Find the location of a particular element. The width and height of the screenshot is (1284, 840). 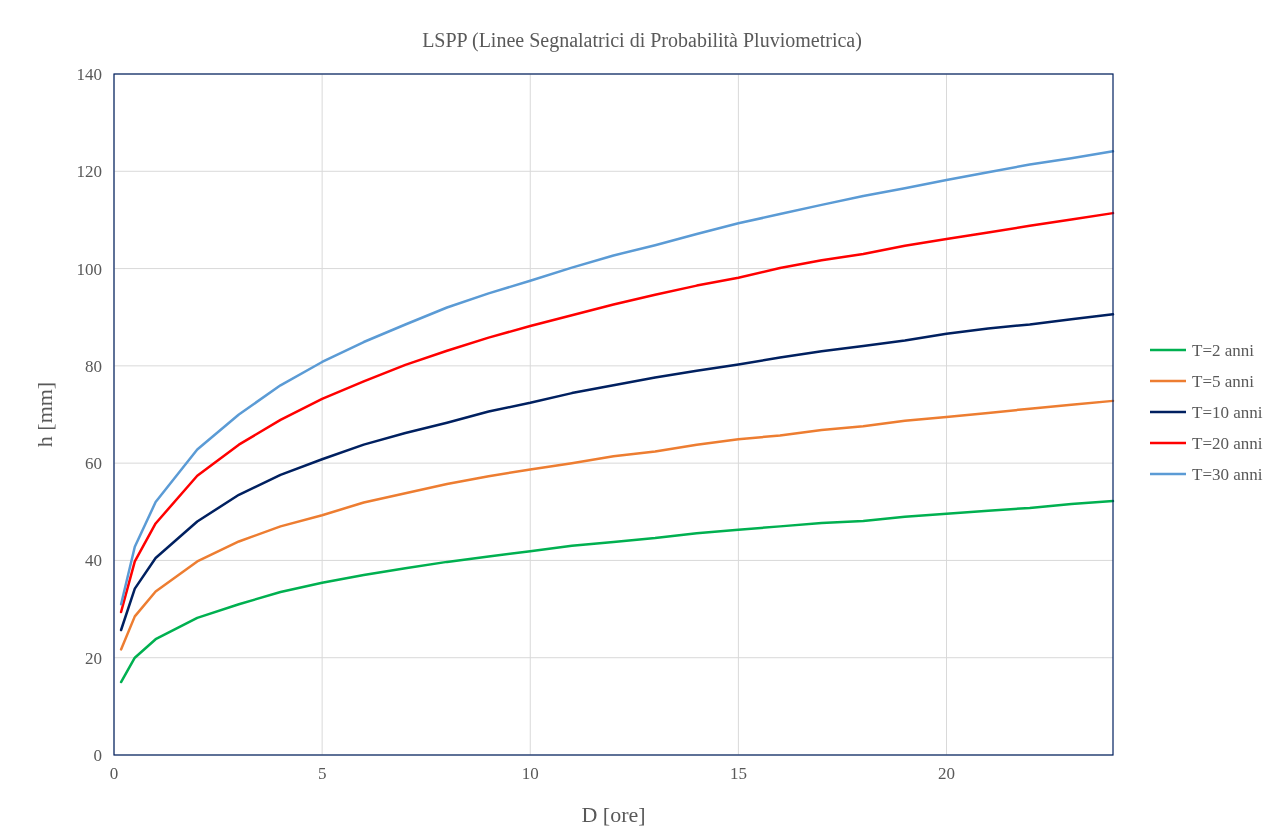

y-tick-label: 20 is located at coordinates (93, 658).